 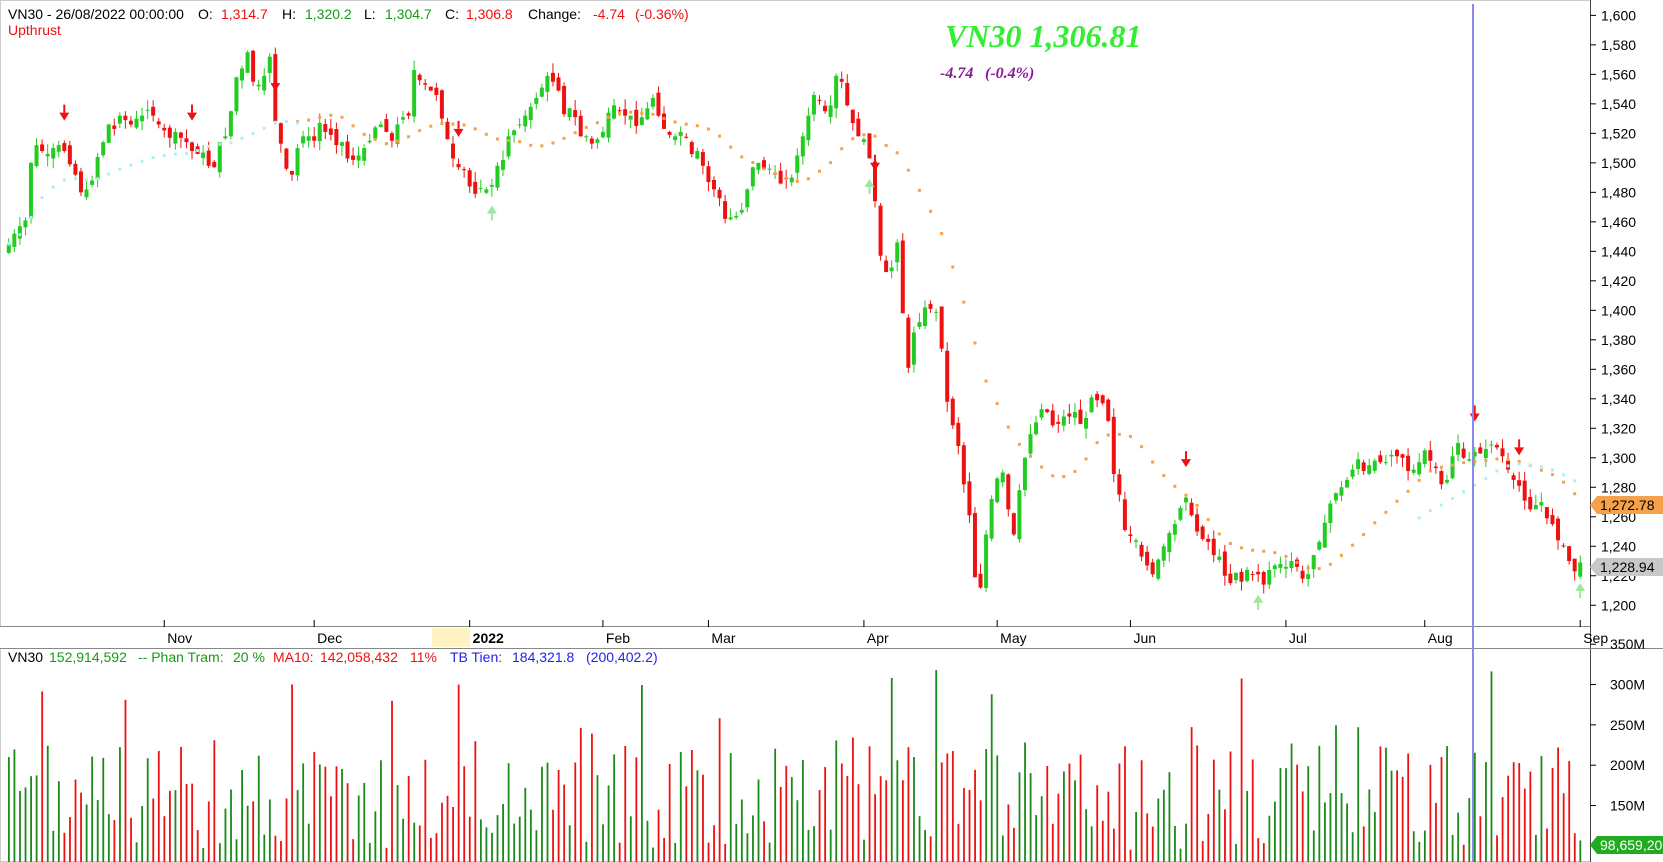 What do you see at coordinates (1618, 399) in the screenshot?
I see `price-tick-label: 1,340` at bounding box center [1618, 399].